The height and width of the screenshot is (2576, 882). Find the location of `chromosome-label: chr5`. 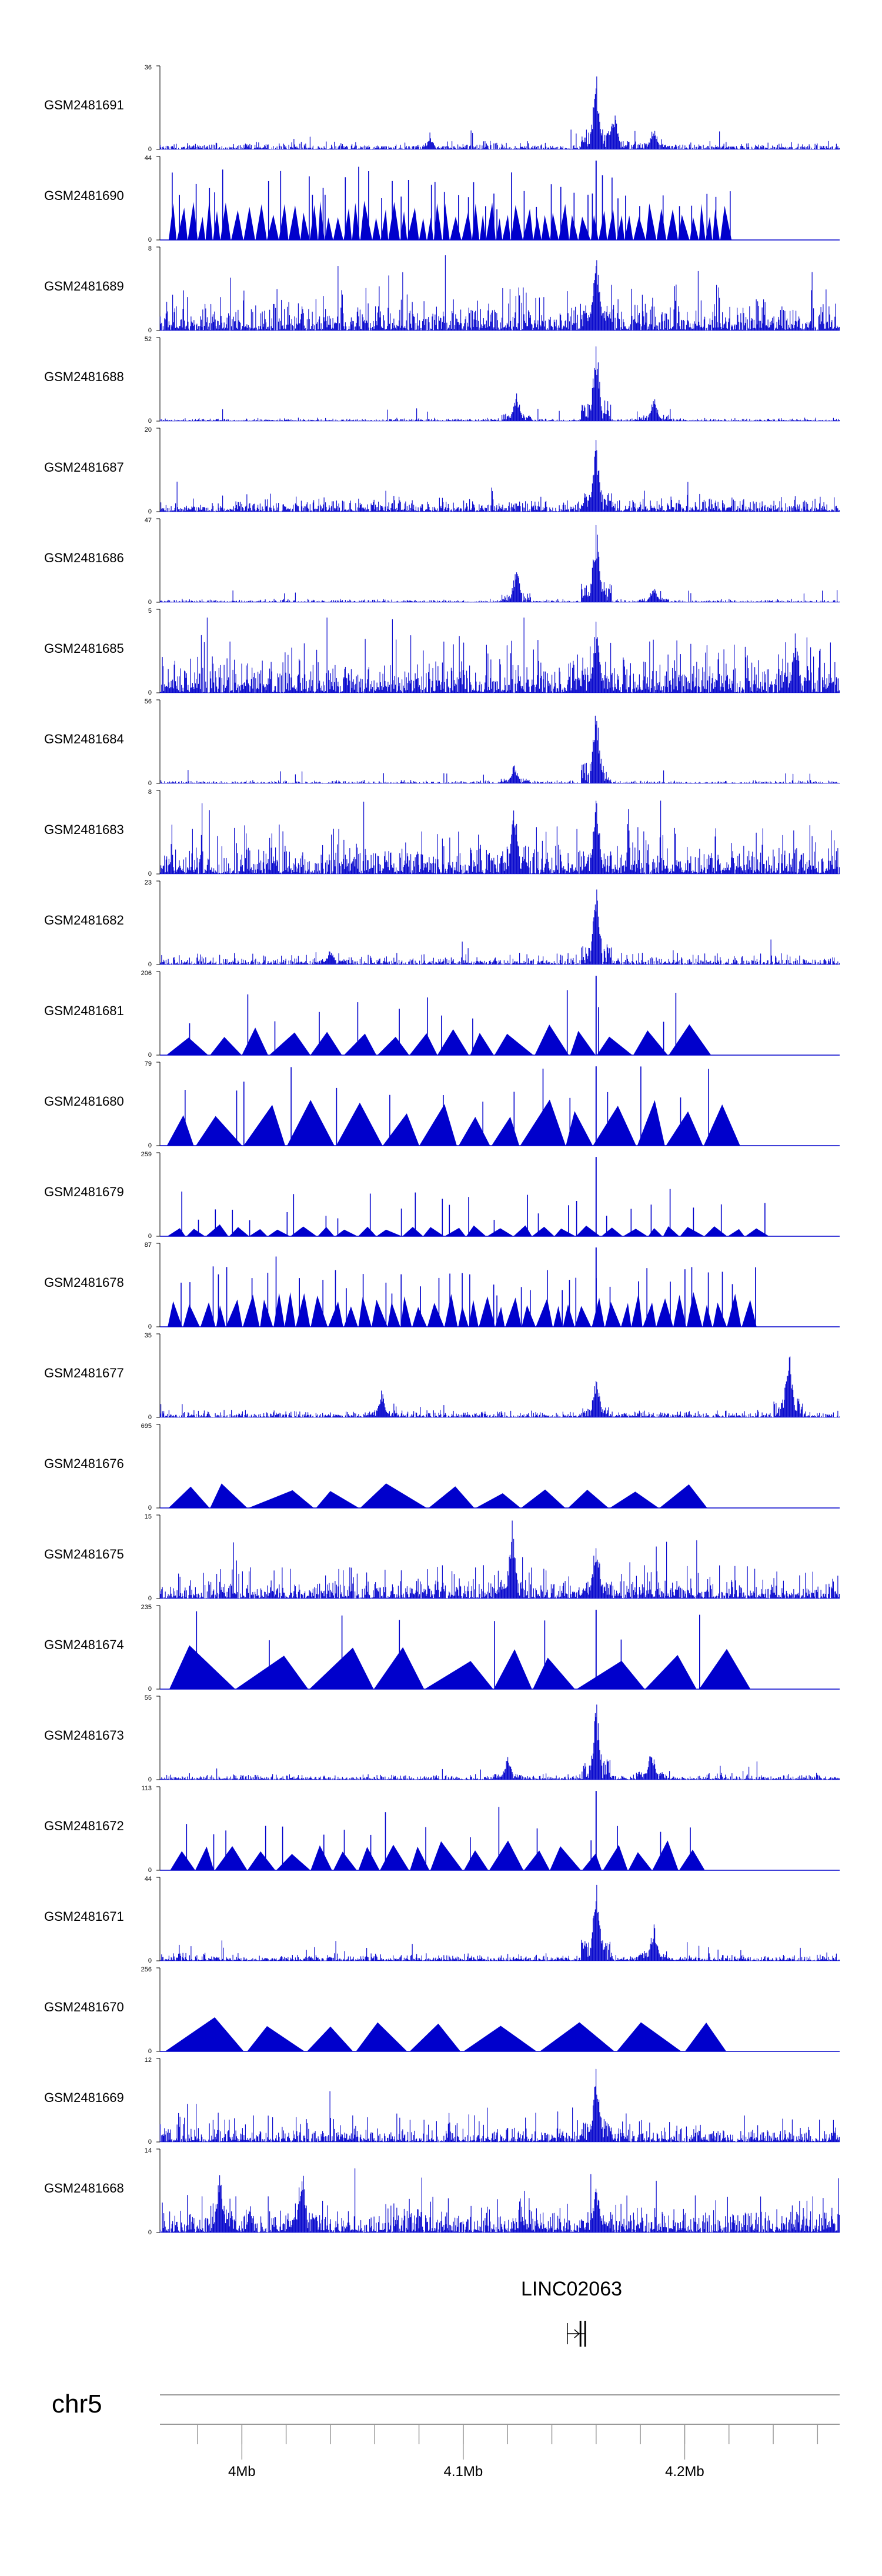

chromosome-label: chr5 is located at coordinates (77, 2404).